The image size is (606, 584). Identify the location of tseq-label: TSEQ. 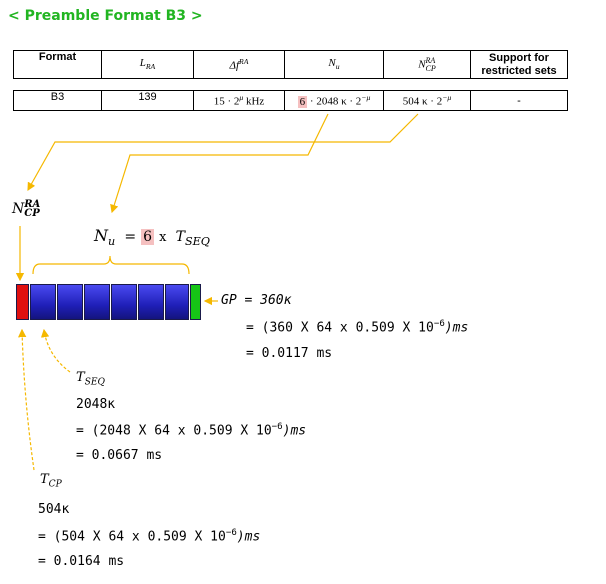
(90, 379).